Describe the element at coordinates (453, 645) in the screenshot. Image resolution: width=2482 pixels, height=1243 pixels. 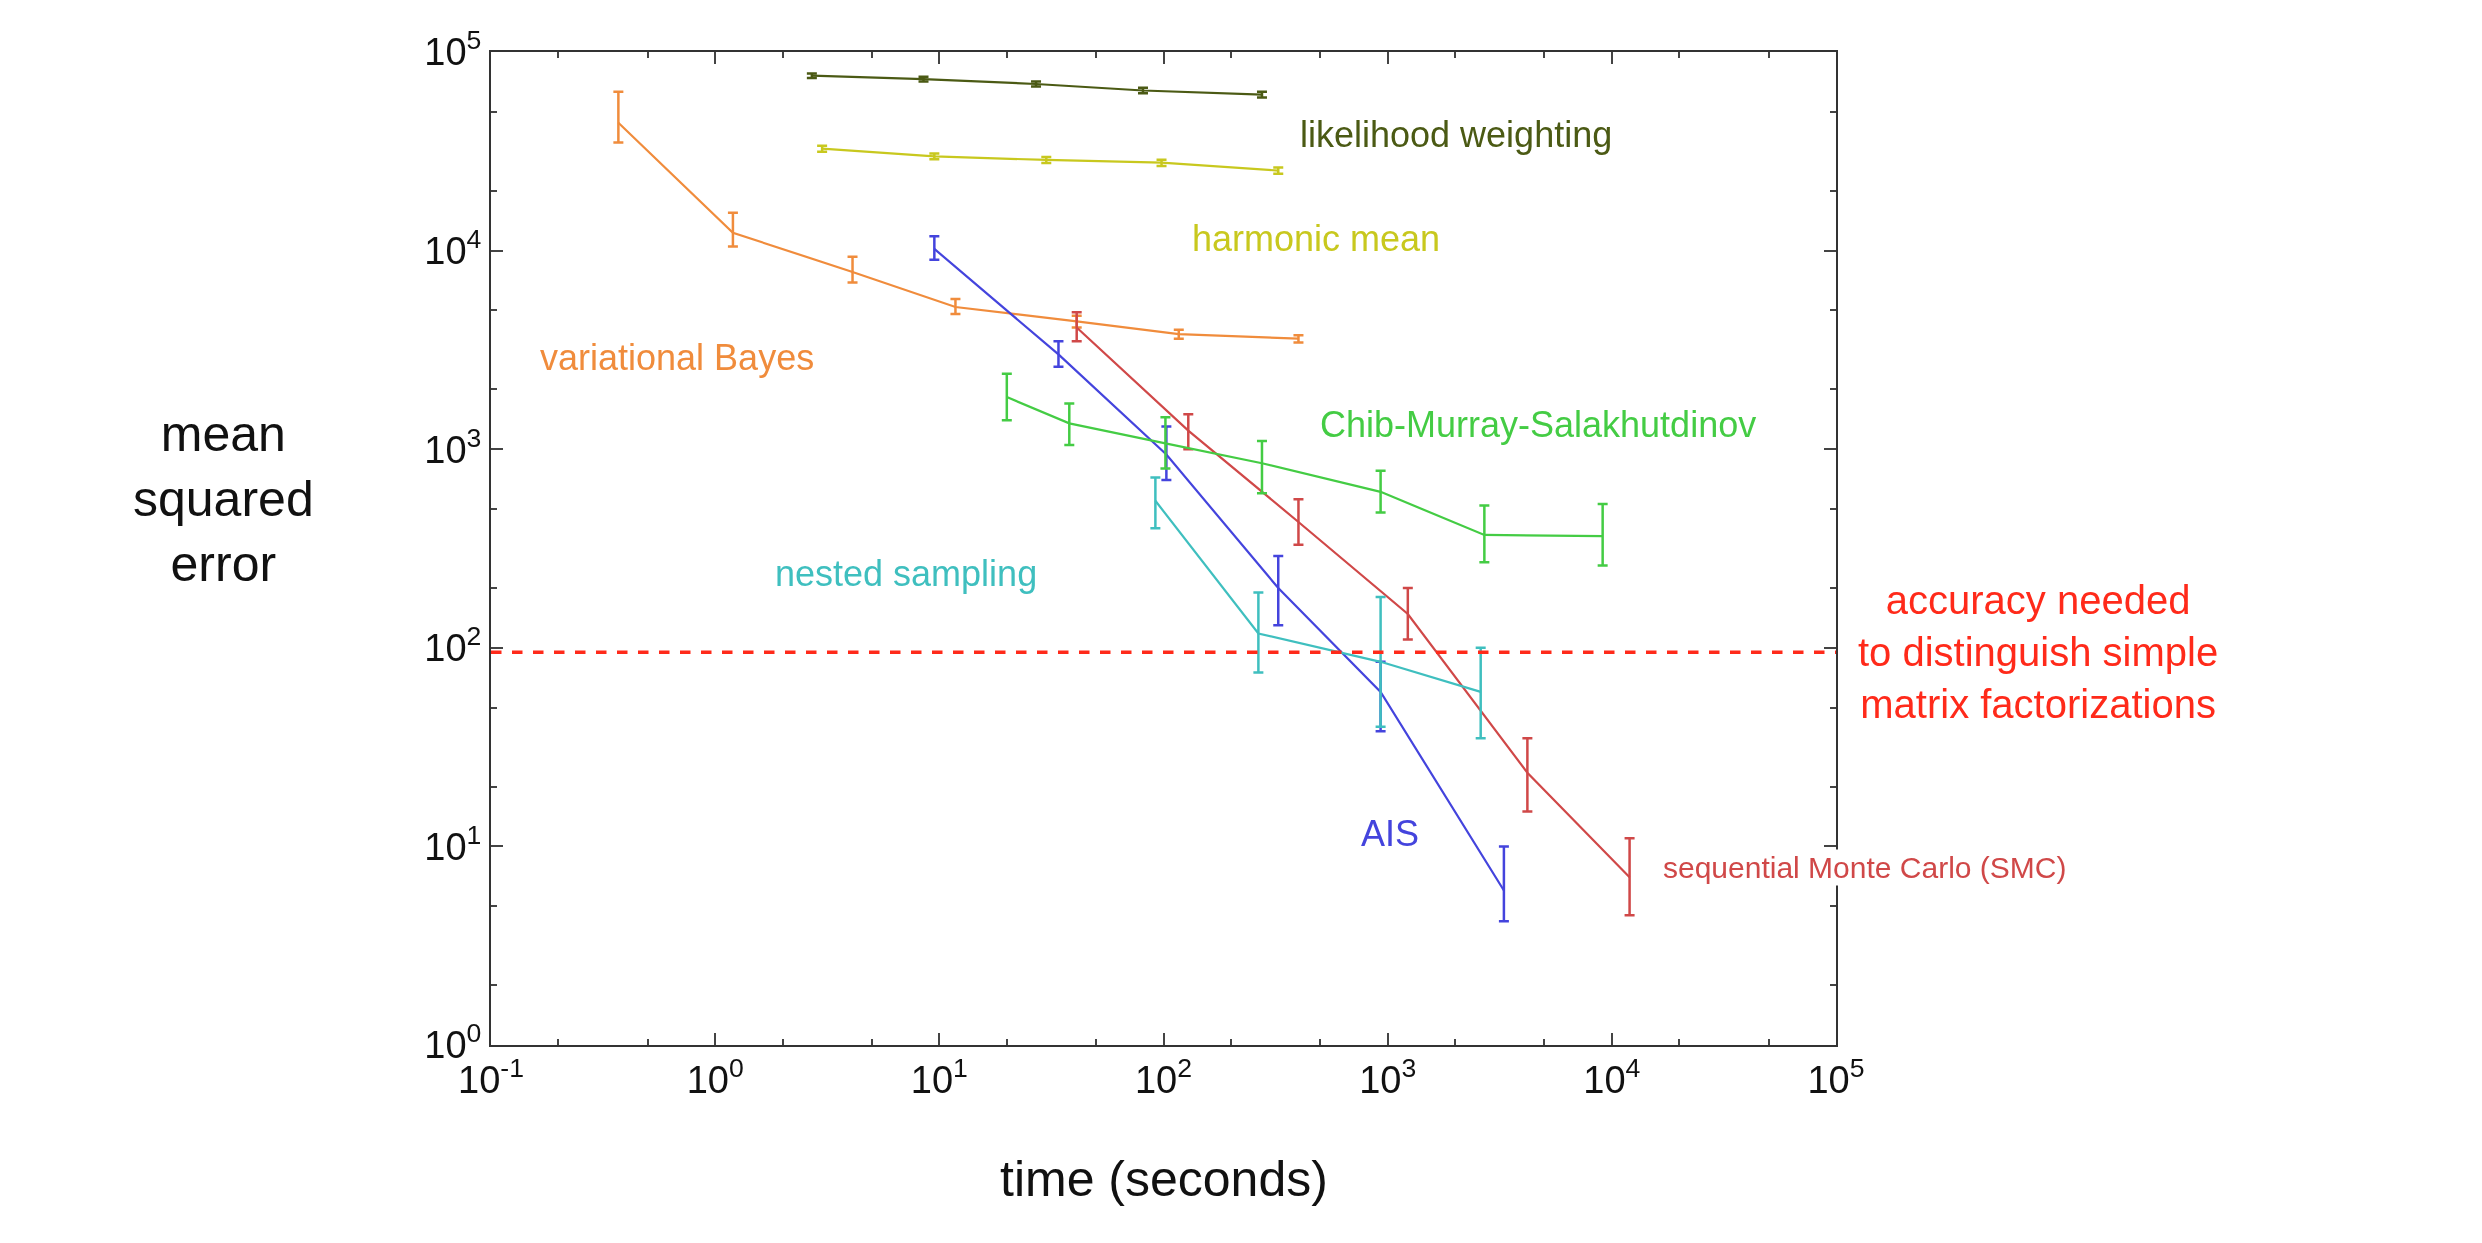
I see `y-tick-label: 10$^{2}$` at that location.